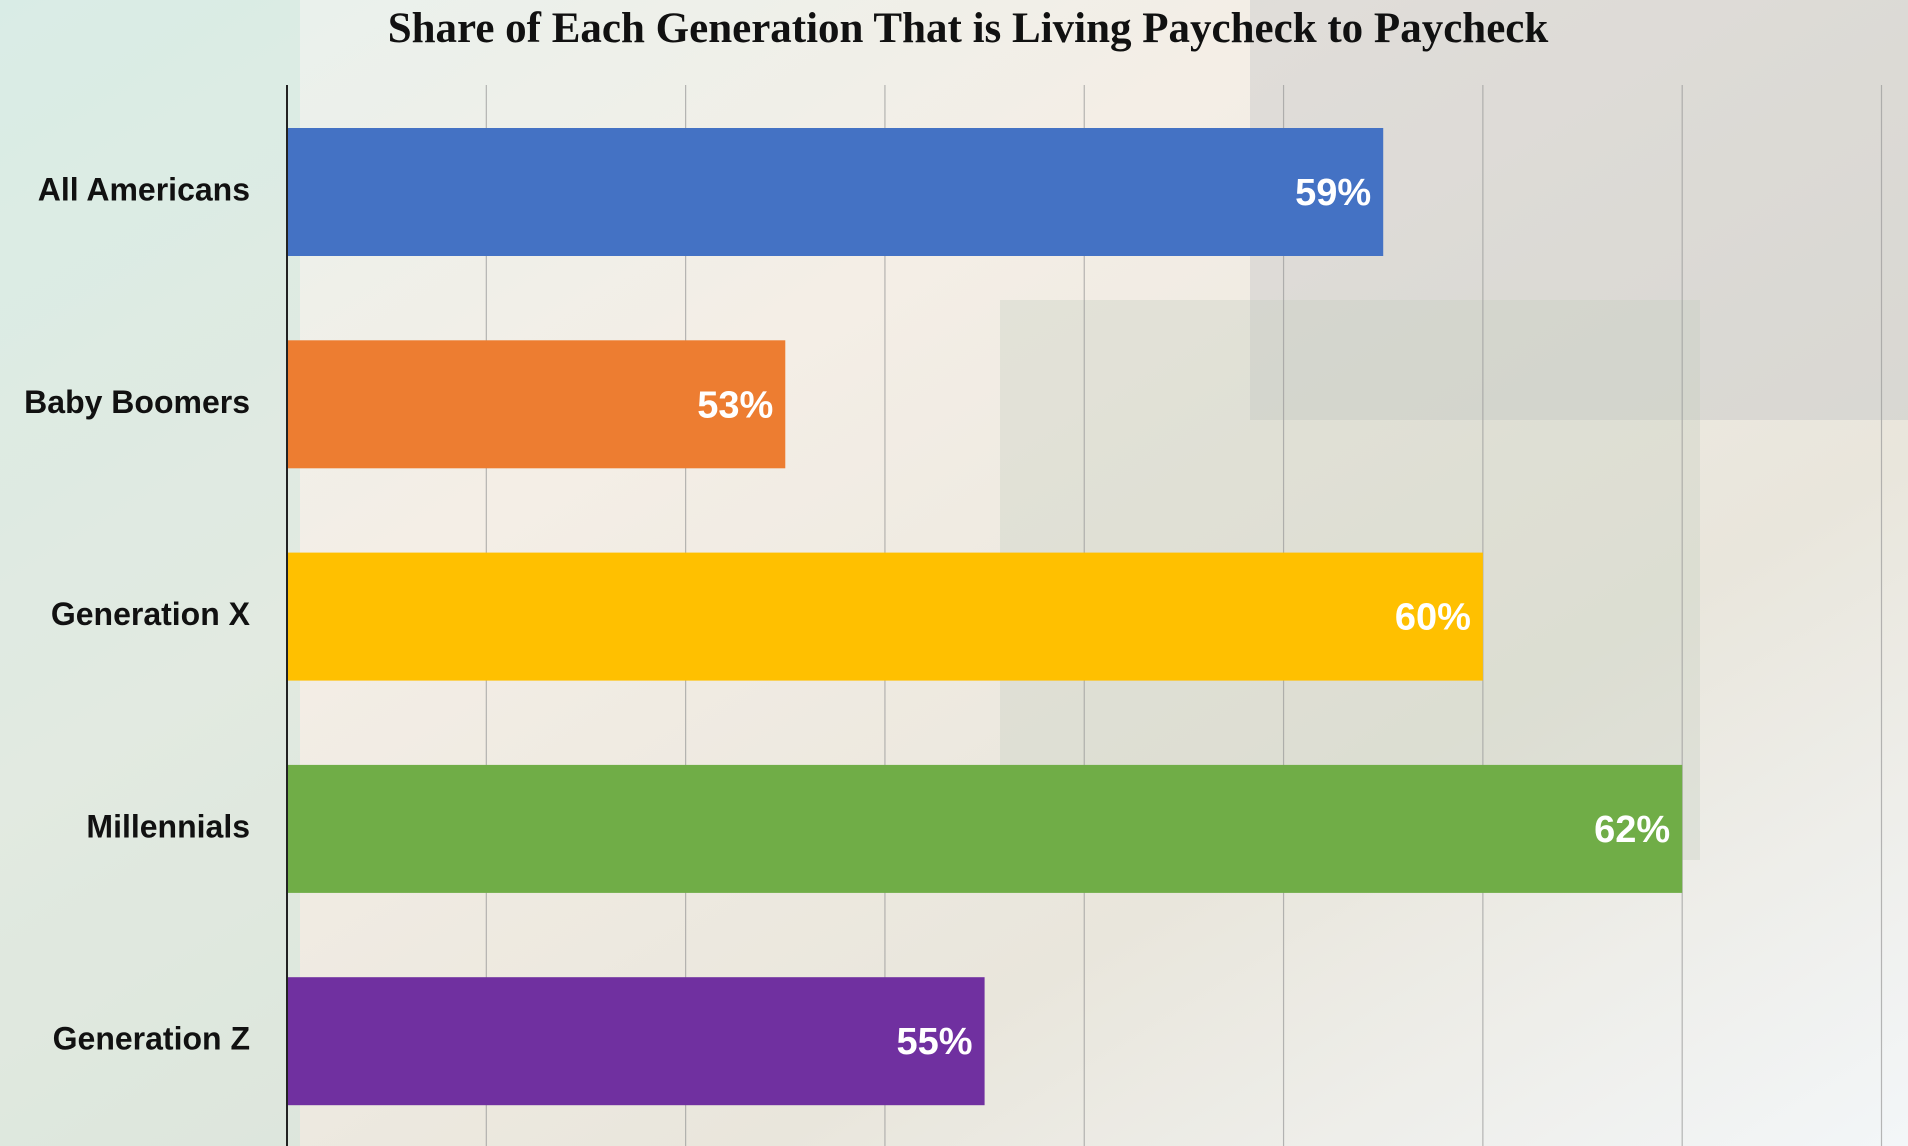 The image size is (1908, 1146). I want to click on data-label: 59%, so click(1333, 193).